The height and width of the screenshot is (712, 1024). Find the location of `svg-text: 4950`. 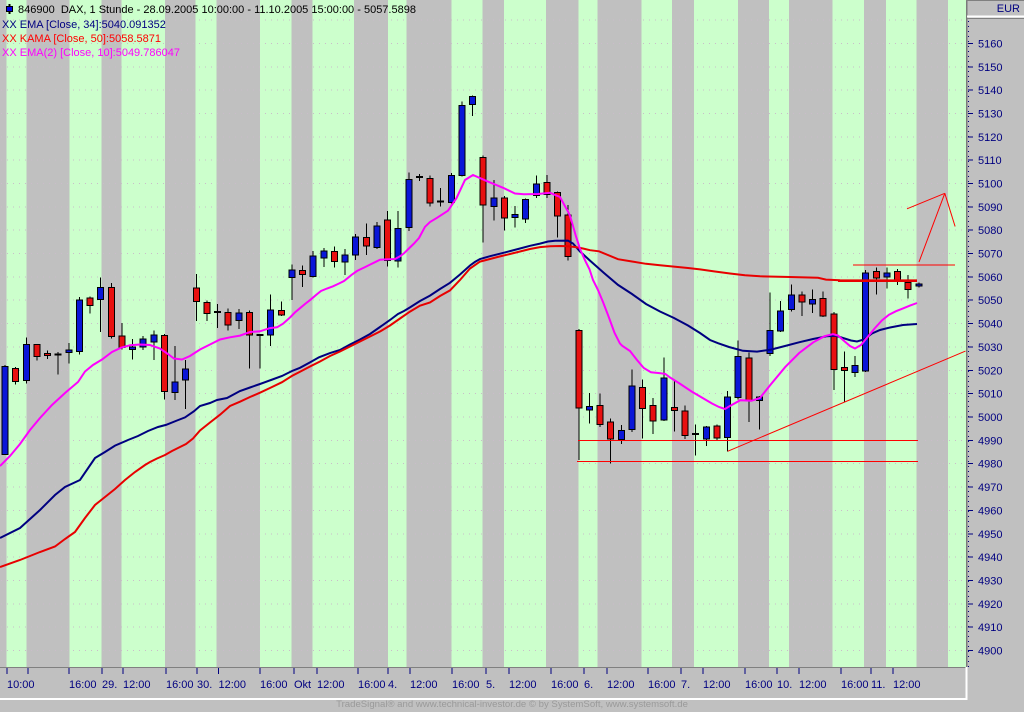

svg-text: 4950 is located at coordinates (990, 535).